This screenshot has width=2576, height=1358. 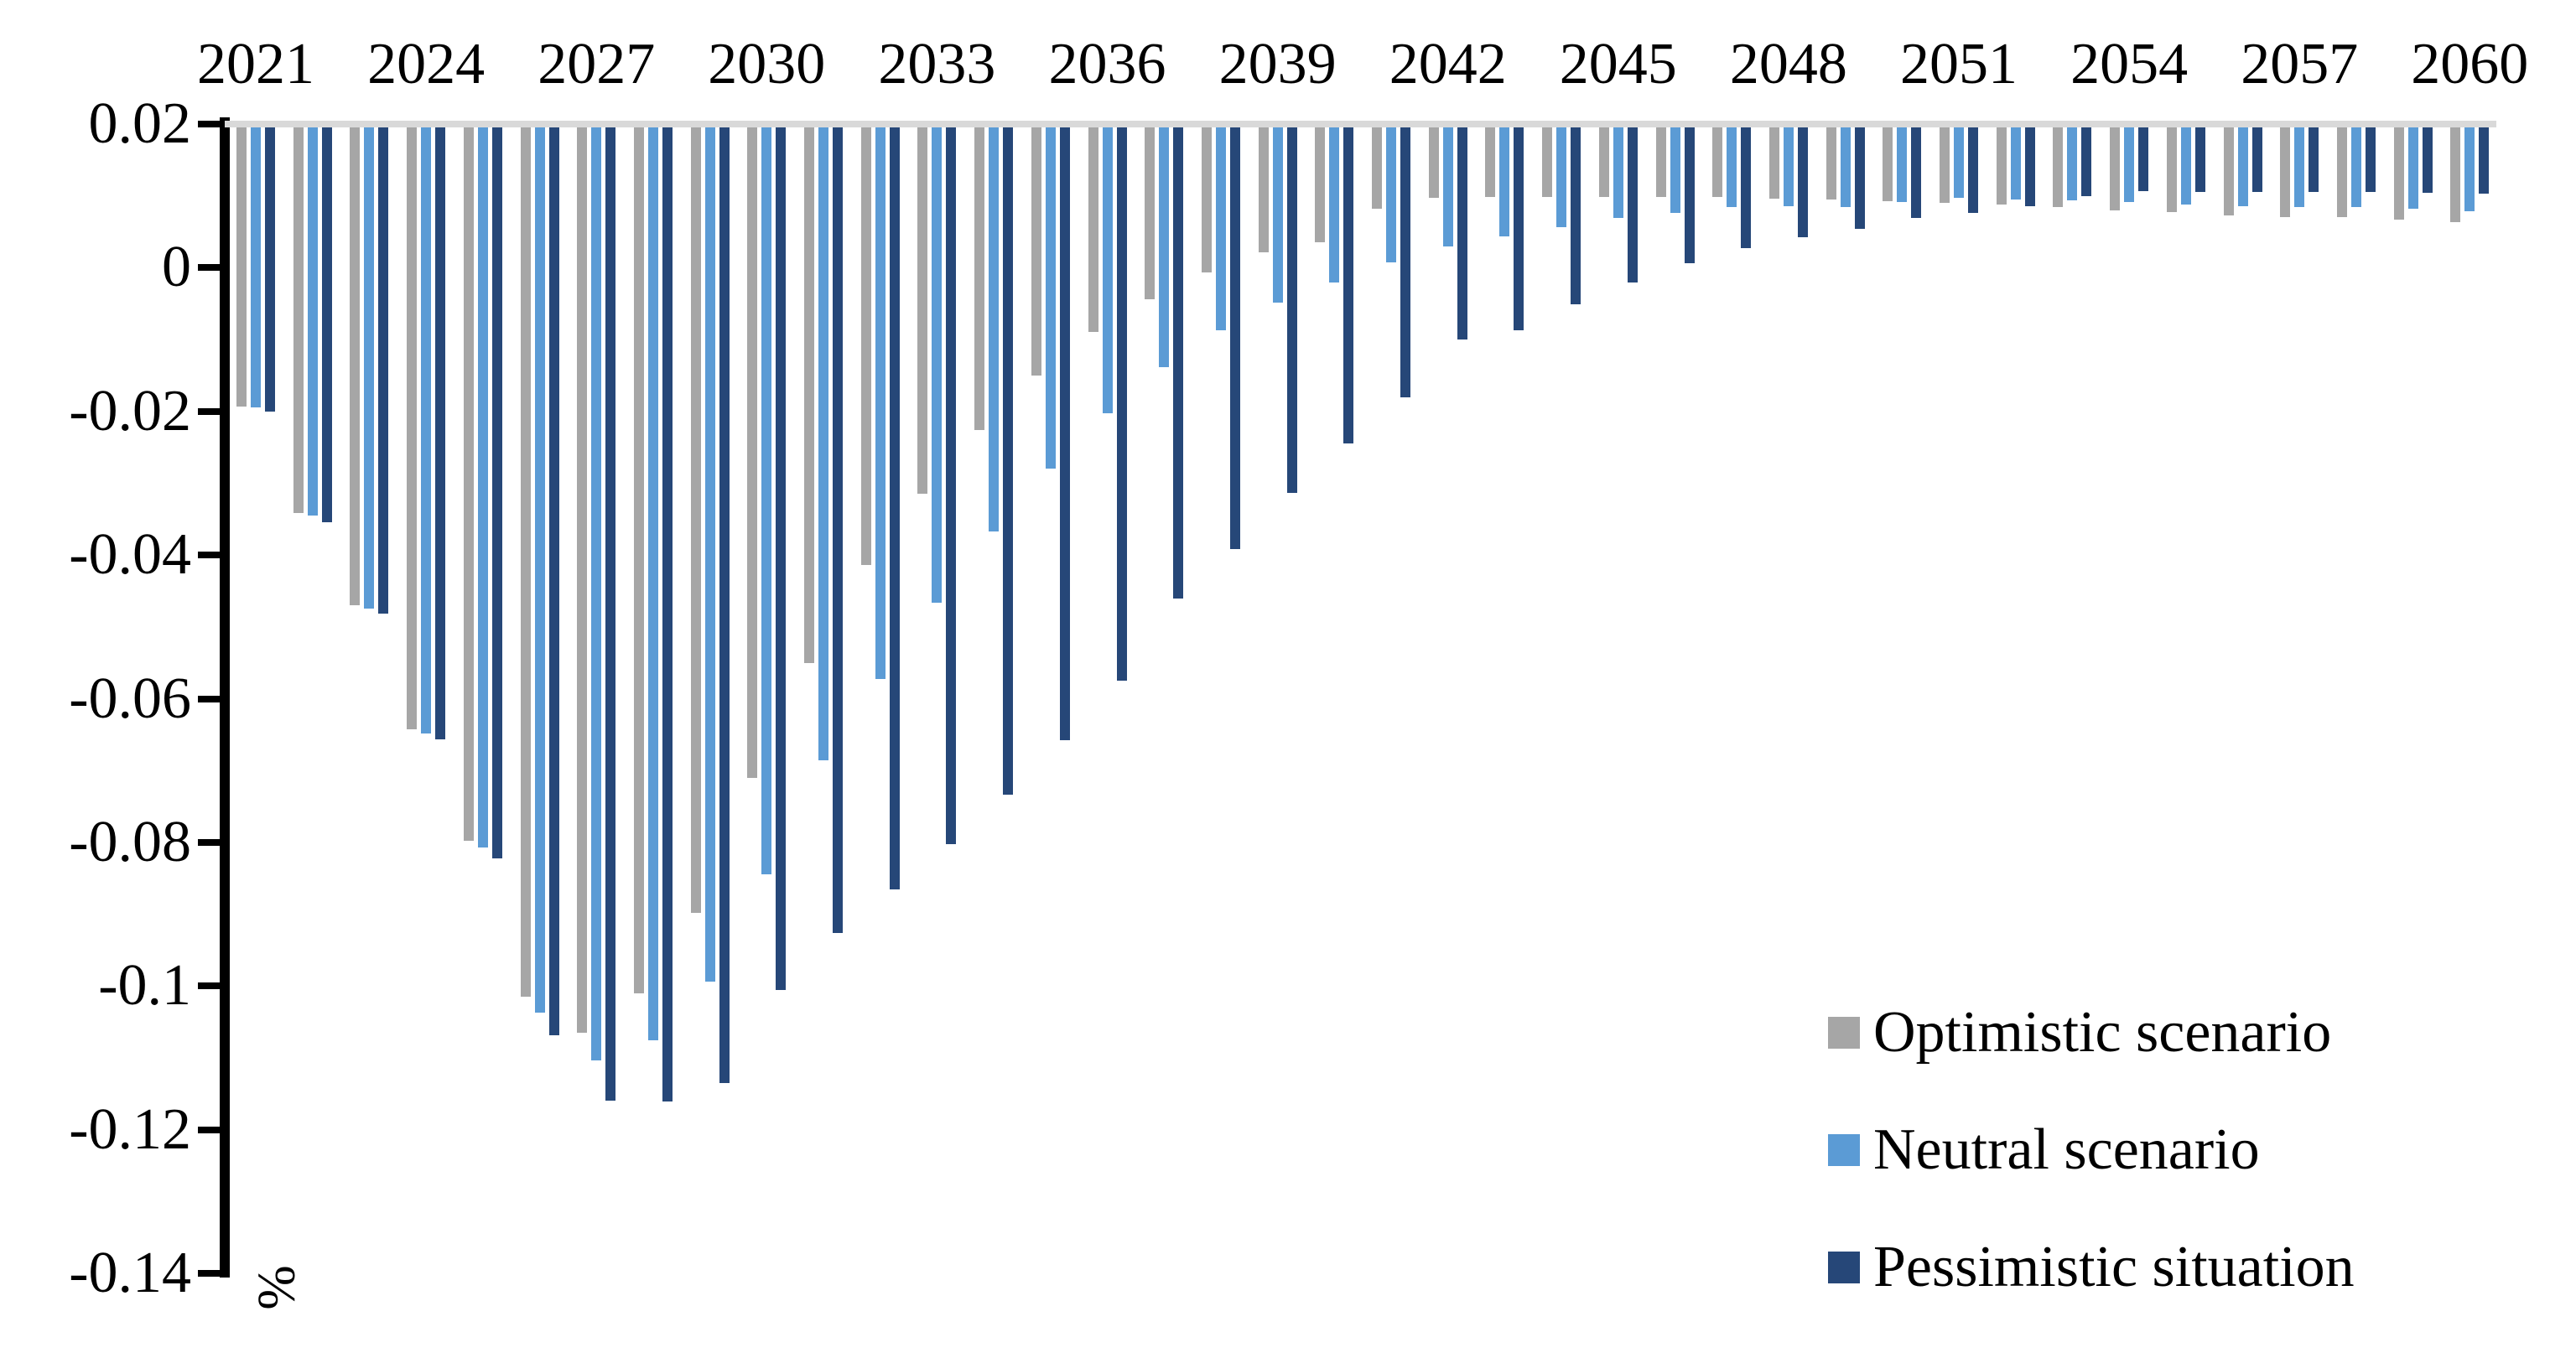 What do you see at coordinates (695, 518) in the screenshot?
I see `bar-optimistic-2029` at bounding box center [695, 518].